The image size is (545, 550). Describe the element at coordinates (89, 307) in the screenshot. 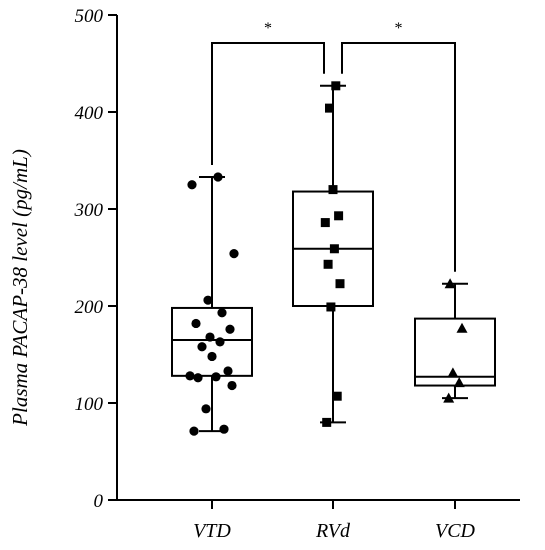

I see `y-tick-label: 200` at that location.